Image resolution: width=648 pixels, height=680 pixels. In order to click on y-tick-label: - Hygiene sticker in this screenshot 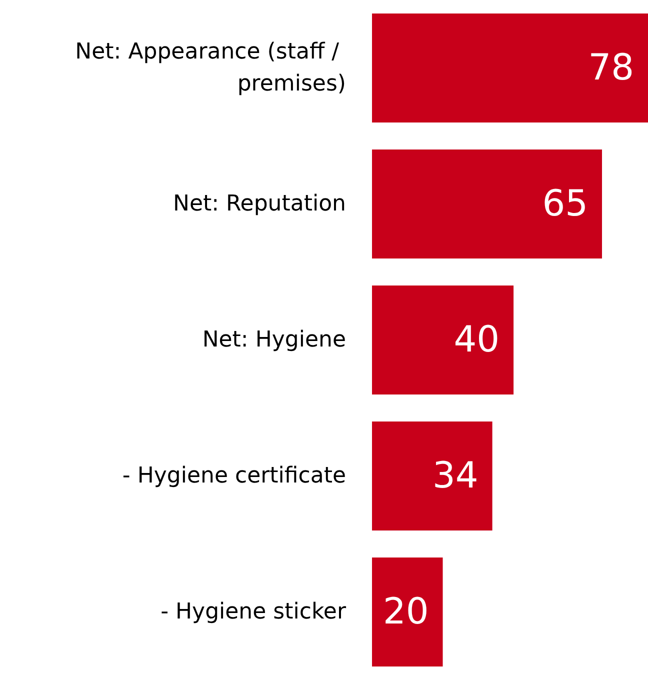, I will do `click(253, 612)`.